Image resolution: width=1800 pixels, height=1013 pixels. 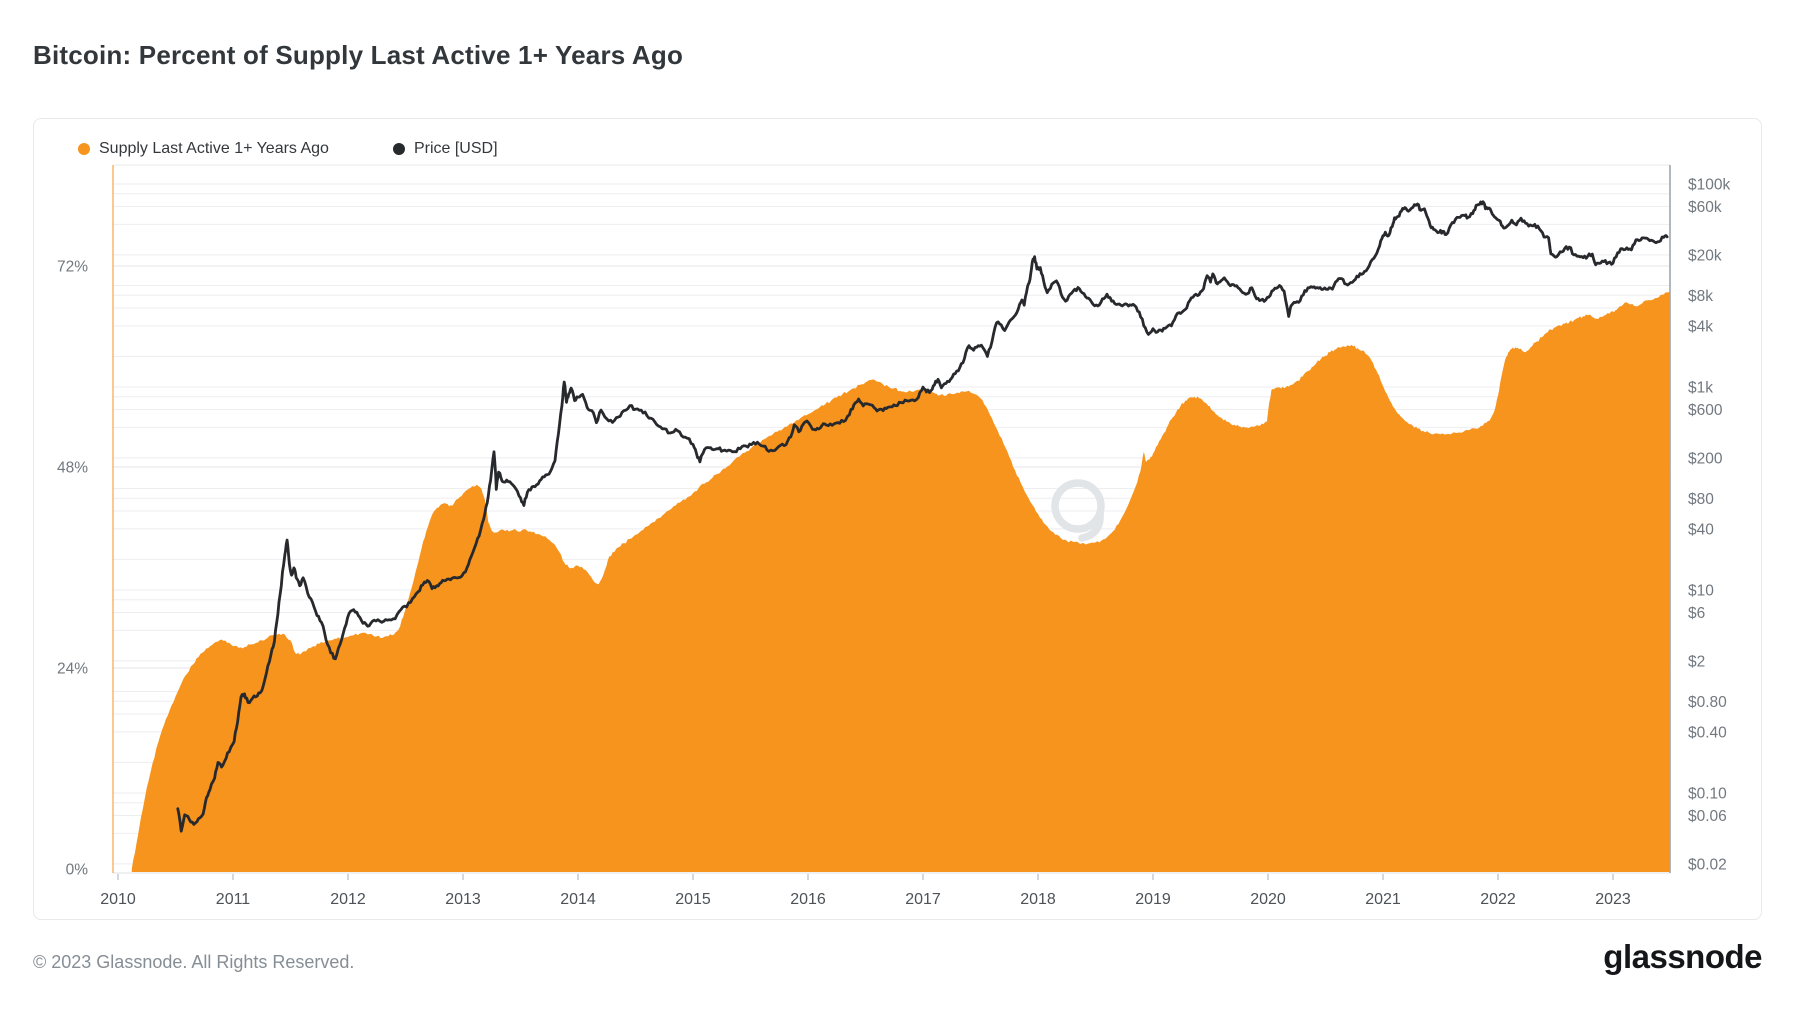 What do you see at coordinates (463, 899) in the screenshot?
I see `x-tick-label: 2013` at bounding box center [463, 899].